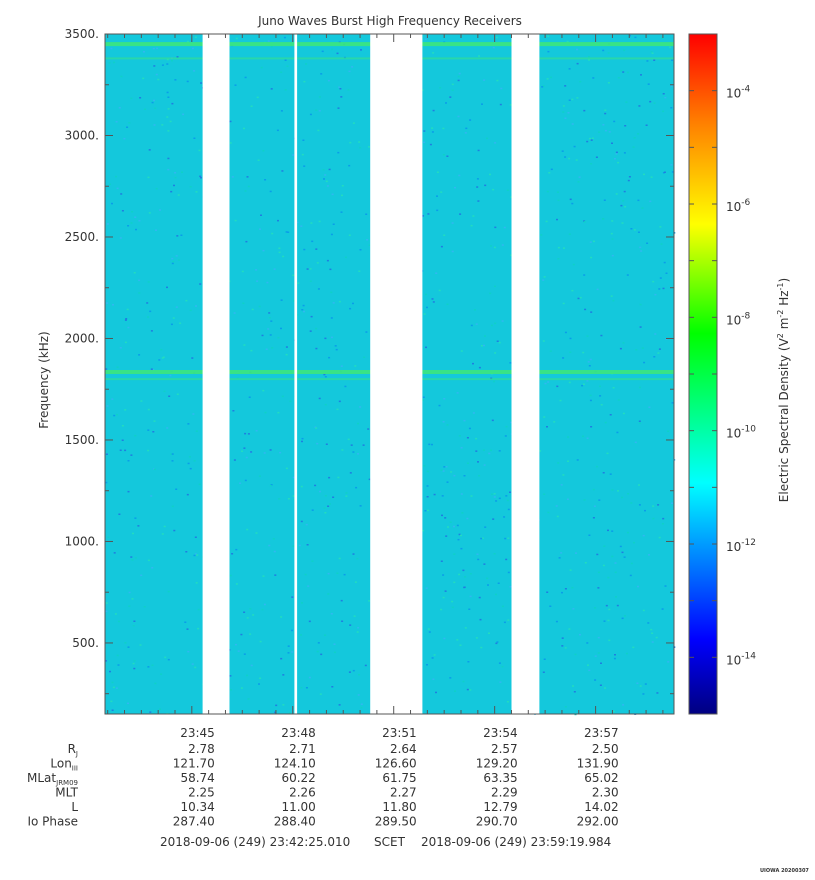 This screenshot has width=815, height=880. What do you see at coordinates (396, 822) in the screenshot?
I see `ephemeris-value: 289.50` at bounding box center [396, 822].